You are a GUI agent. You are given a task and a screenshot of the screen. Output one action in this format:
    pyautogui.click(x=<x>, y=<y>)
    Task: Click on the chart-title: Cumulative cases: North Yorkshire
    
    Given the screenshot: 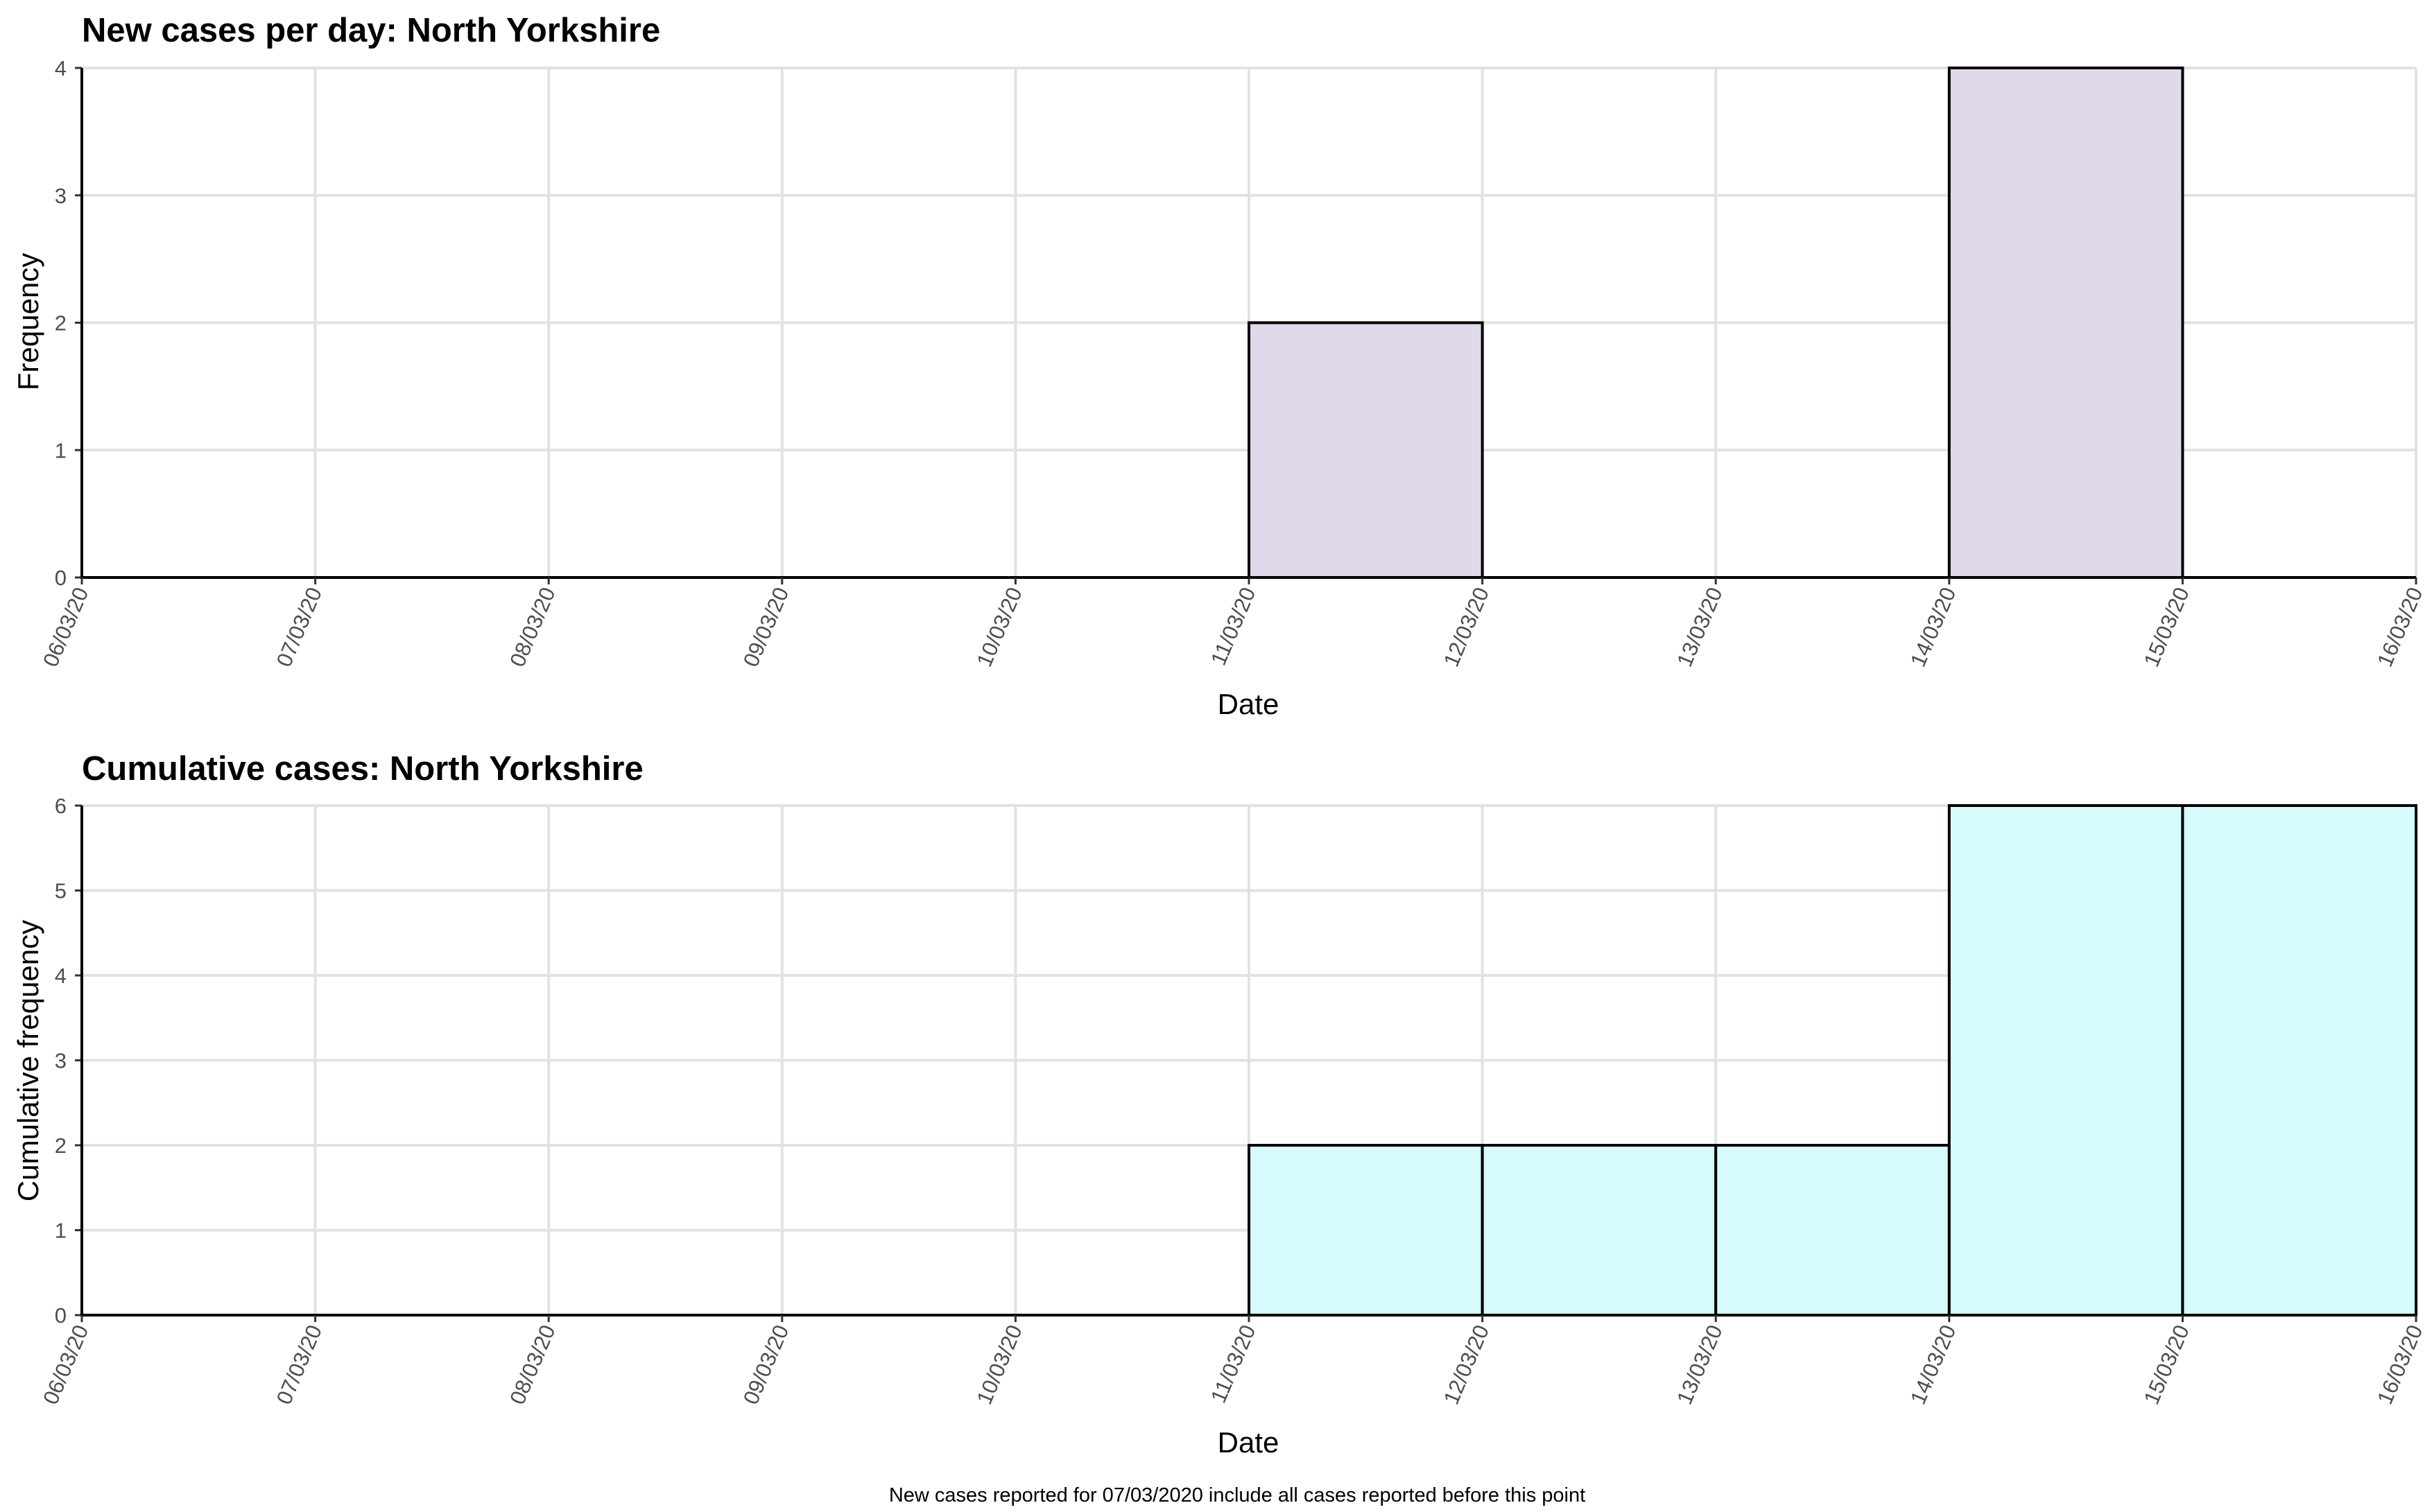 What is the action you would take?
    pyautogui.click(x=363, y=769)
    